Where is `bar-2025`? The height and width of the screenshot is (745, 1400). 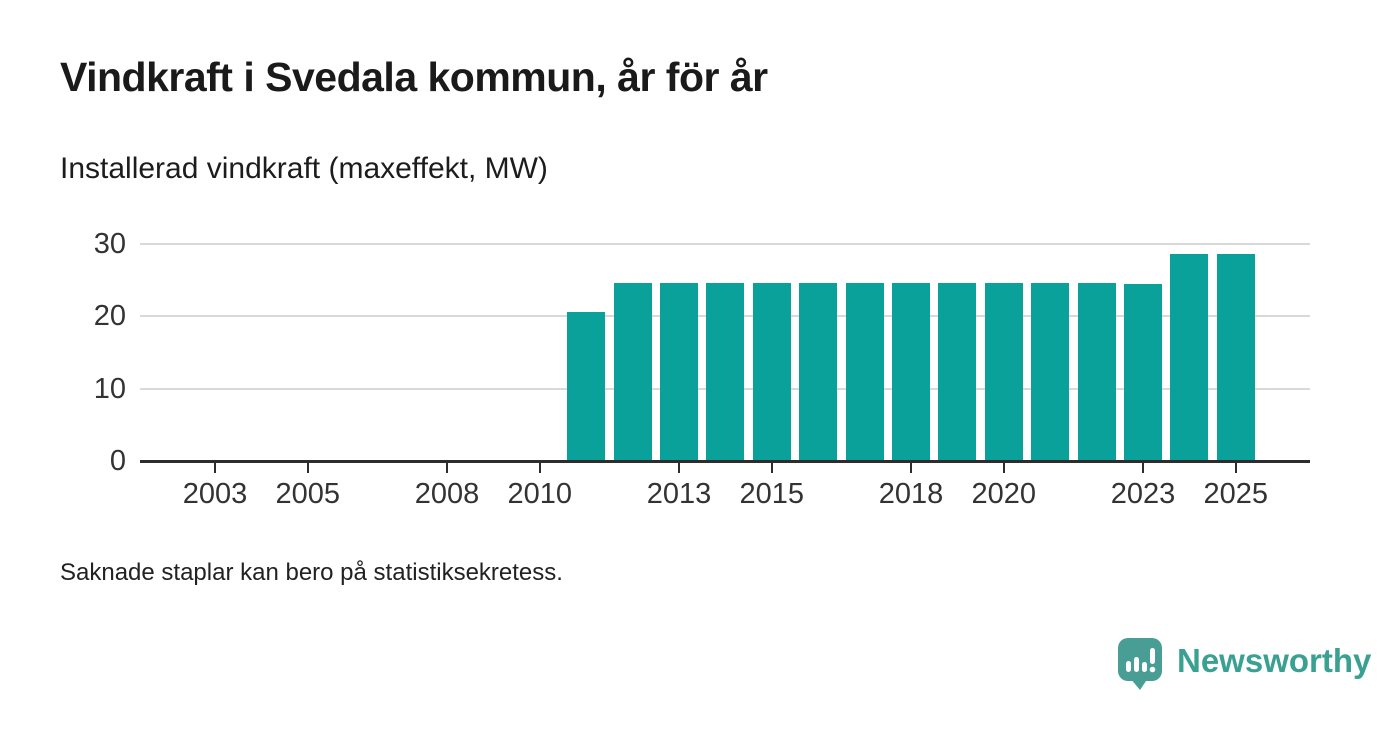 bar-2025 is located at coordinates (1235, 357).